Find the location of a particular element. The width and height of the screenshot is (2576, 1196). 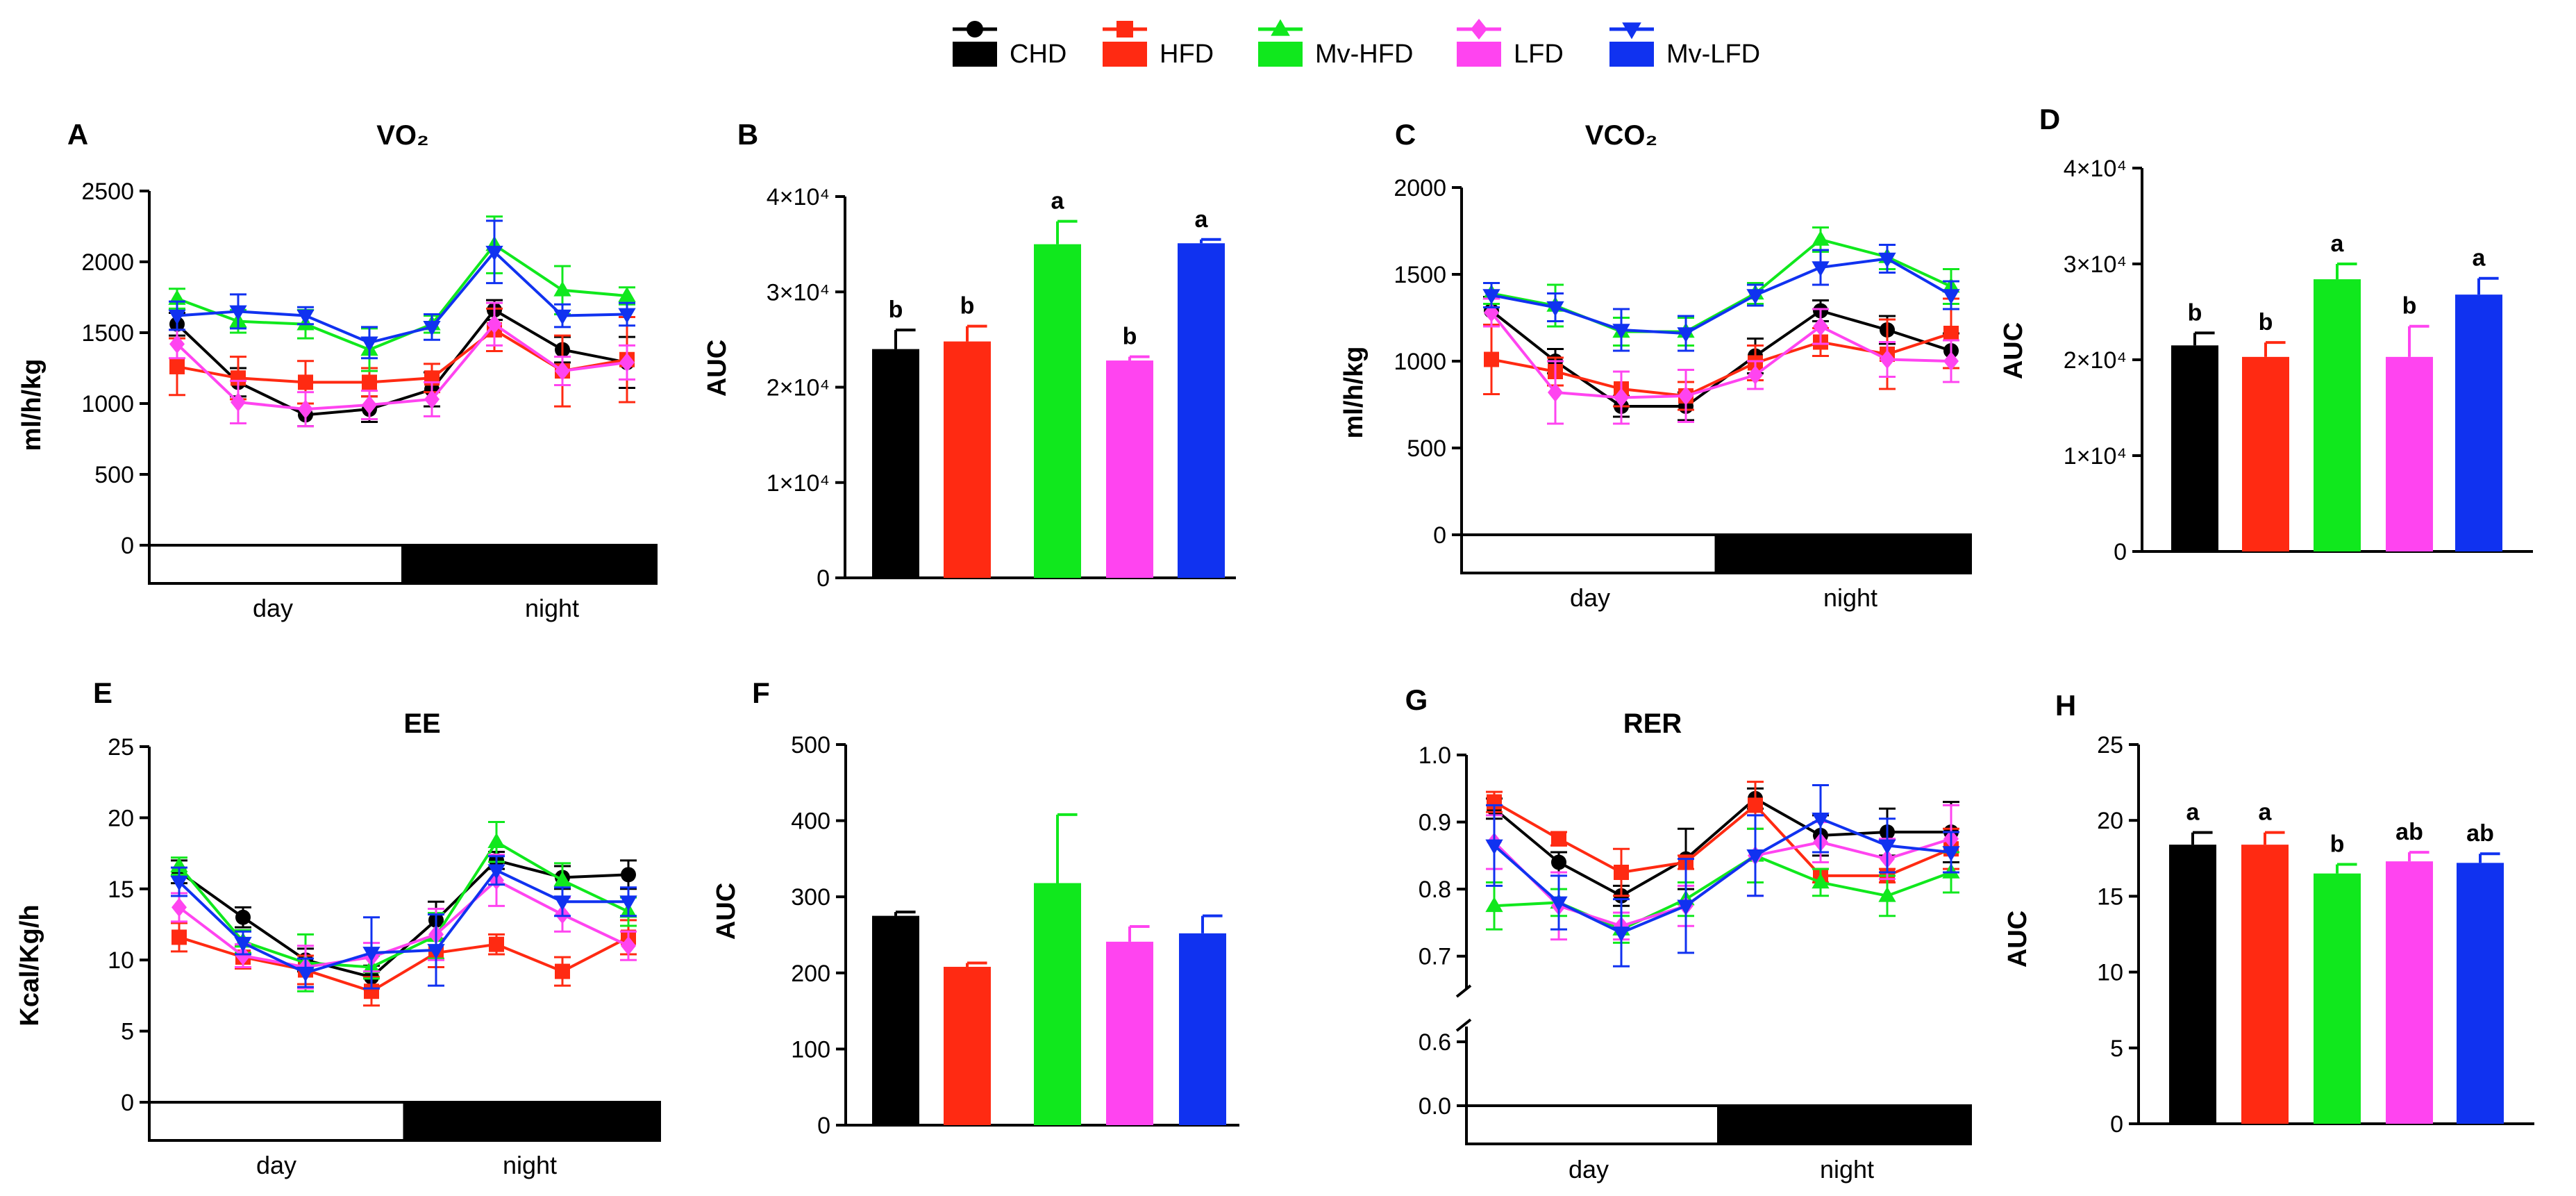

y-tick-label: 4×10⁴ is located at coordinates (2095, 169).